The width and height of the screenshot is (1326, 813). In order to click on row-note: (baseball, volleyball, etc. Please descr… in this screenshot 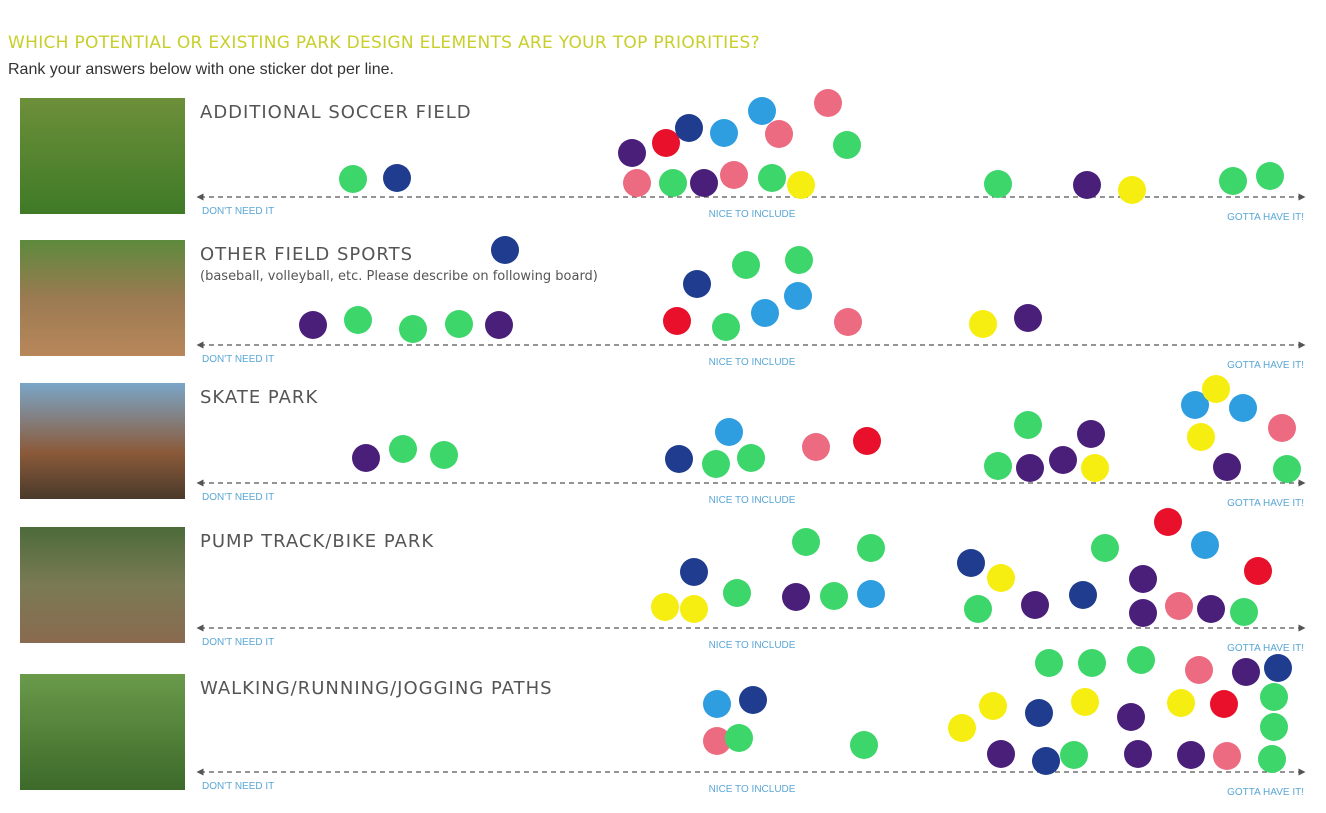, I will do `click(399, 276)`.